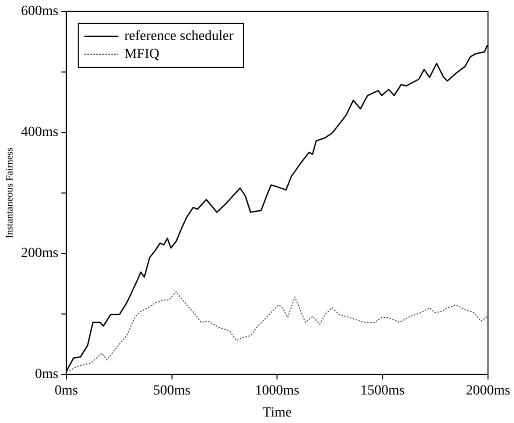 The image size is (514, 423). What do you see at coordinates (39, 12) in the screenshot?
I see `y-tick-label: 600ms` at bounding box center [39, 12].